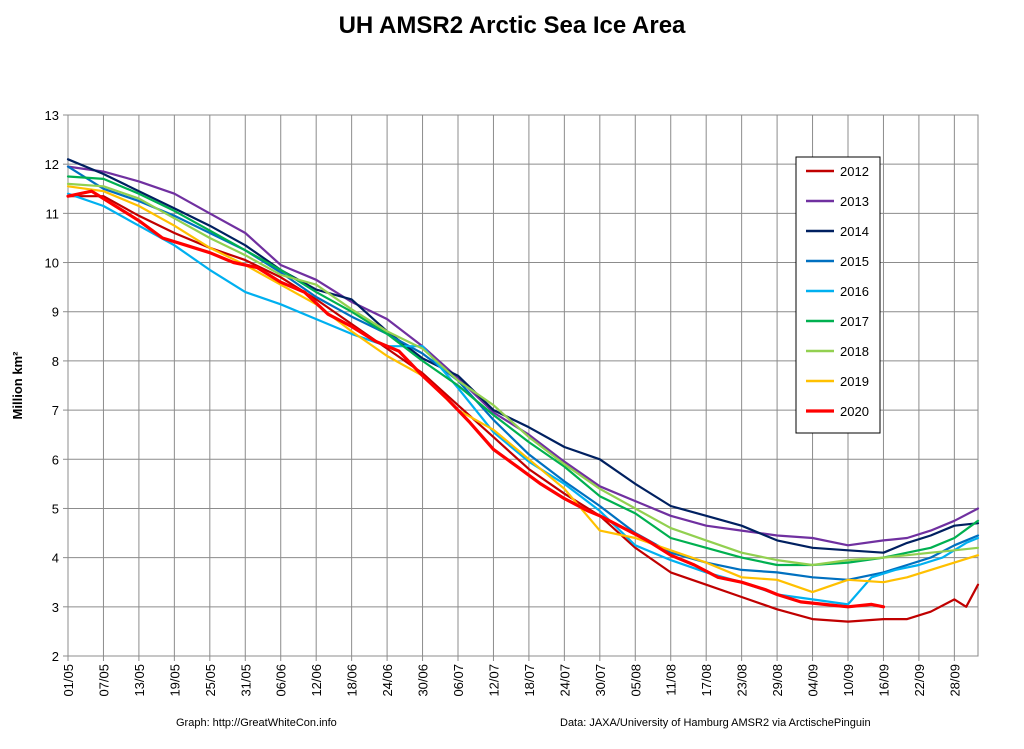 The height and width of the screenshot is (749, 1024). What do you see at coordinates (838, 295) in the screenshot?
I see `legend` at bounding box center [838, 295].